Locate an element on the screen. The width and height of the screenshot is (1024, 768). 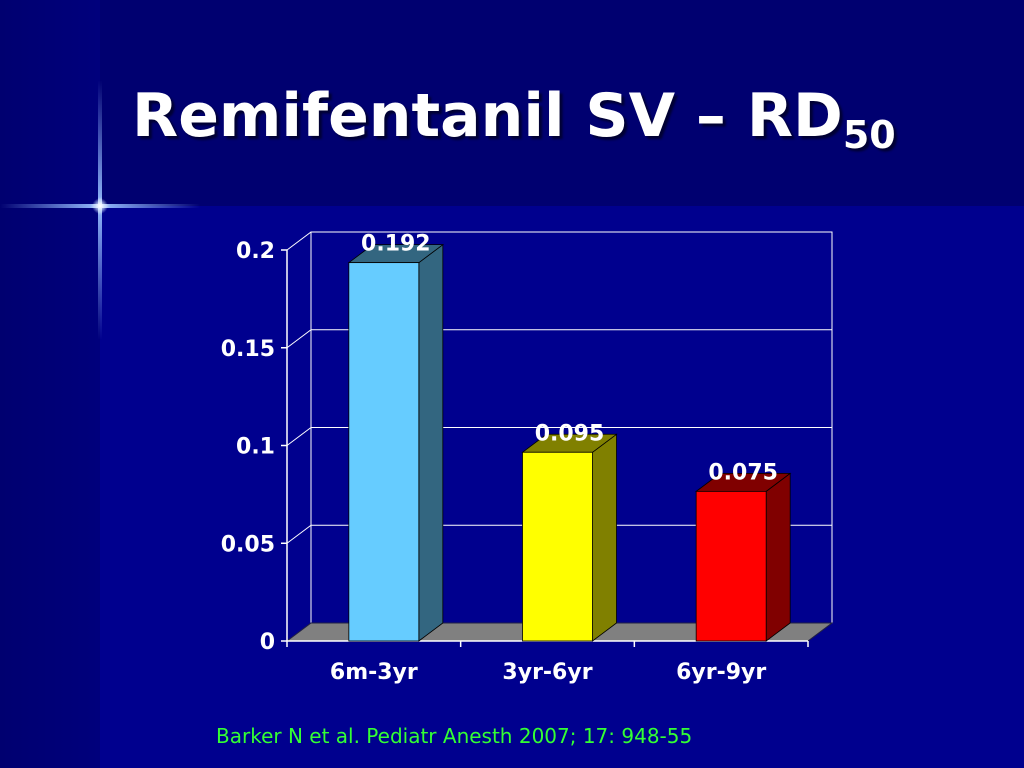
data-label: 0.192 is located at coordinates (396, 244).